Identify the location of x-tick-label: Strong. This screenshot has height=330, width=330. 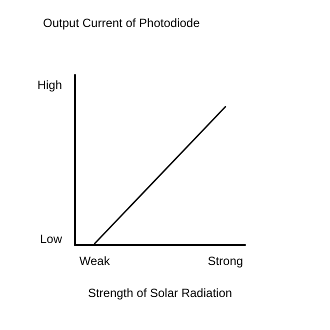
(226, 261).